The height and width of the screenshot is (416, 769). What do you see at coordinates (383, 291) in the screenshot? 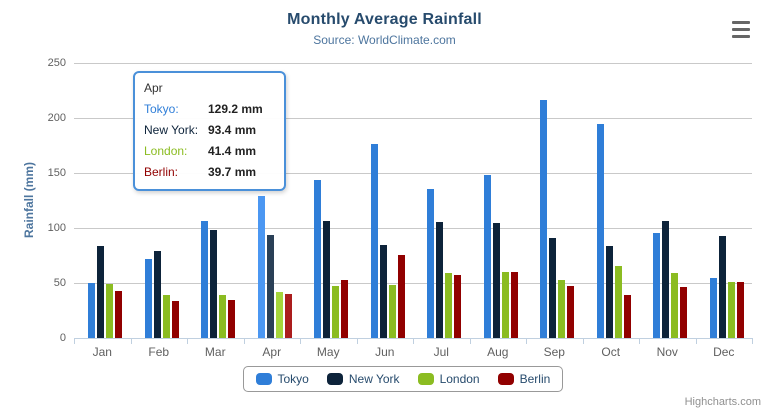
I see `column-new-york-jun` at bounding box center [383, 291].